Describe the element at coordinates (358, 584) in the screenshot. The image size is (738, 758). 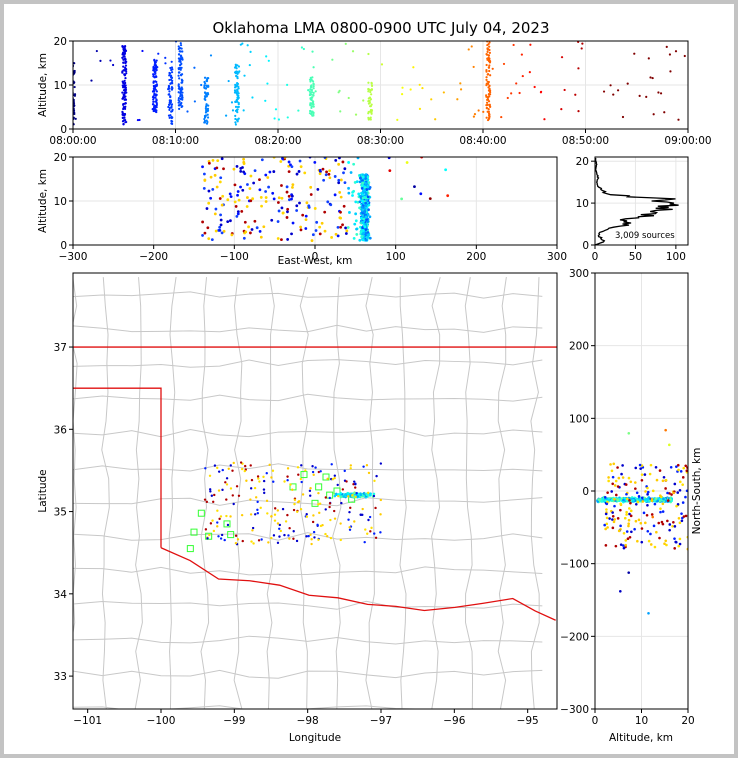
I see `state-border-red-river` at that location.